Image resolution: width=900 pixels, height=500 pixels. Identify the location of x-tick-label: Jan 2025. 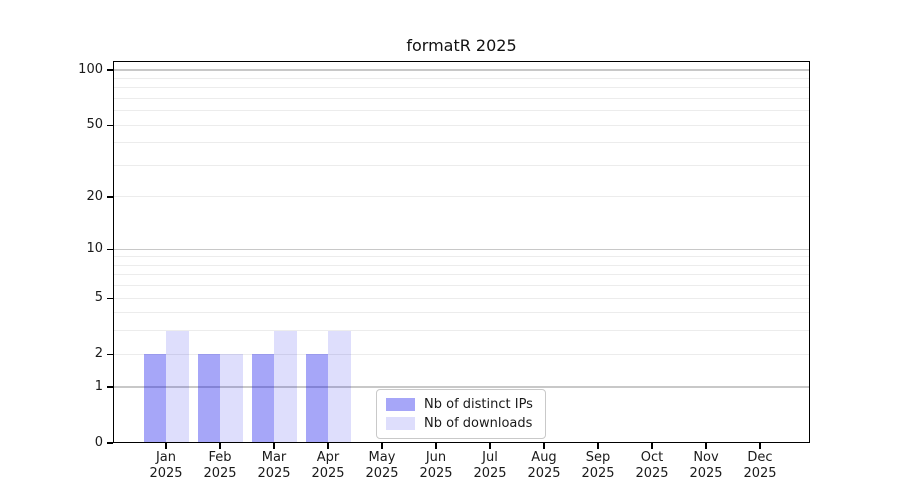
(166, 465).